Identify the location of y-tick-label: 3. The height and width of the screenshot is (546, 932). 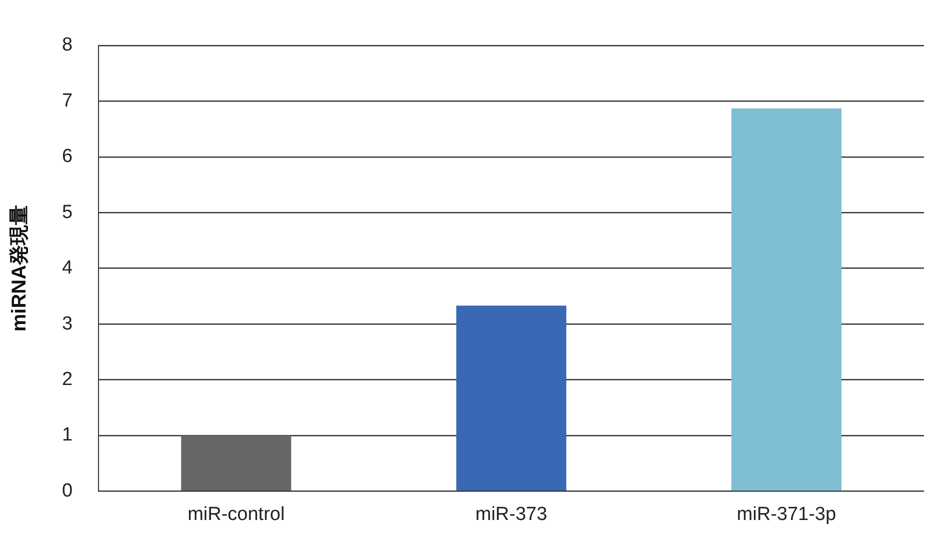
(67, 323).